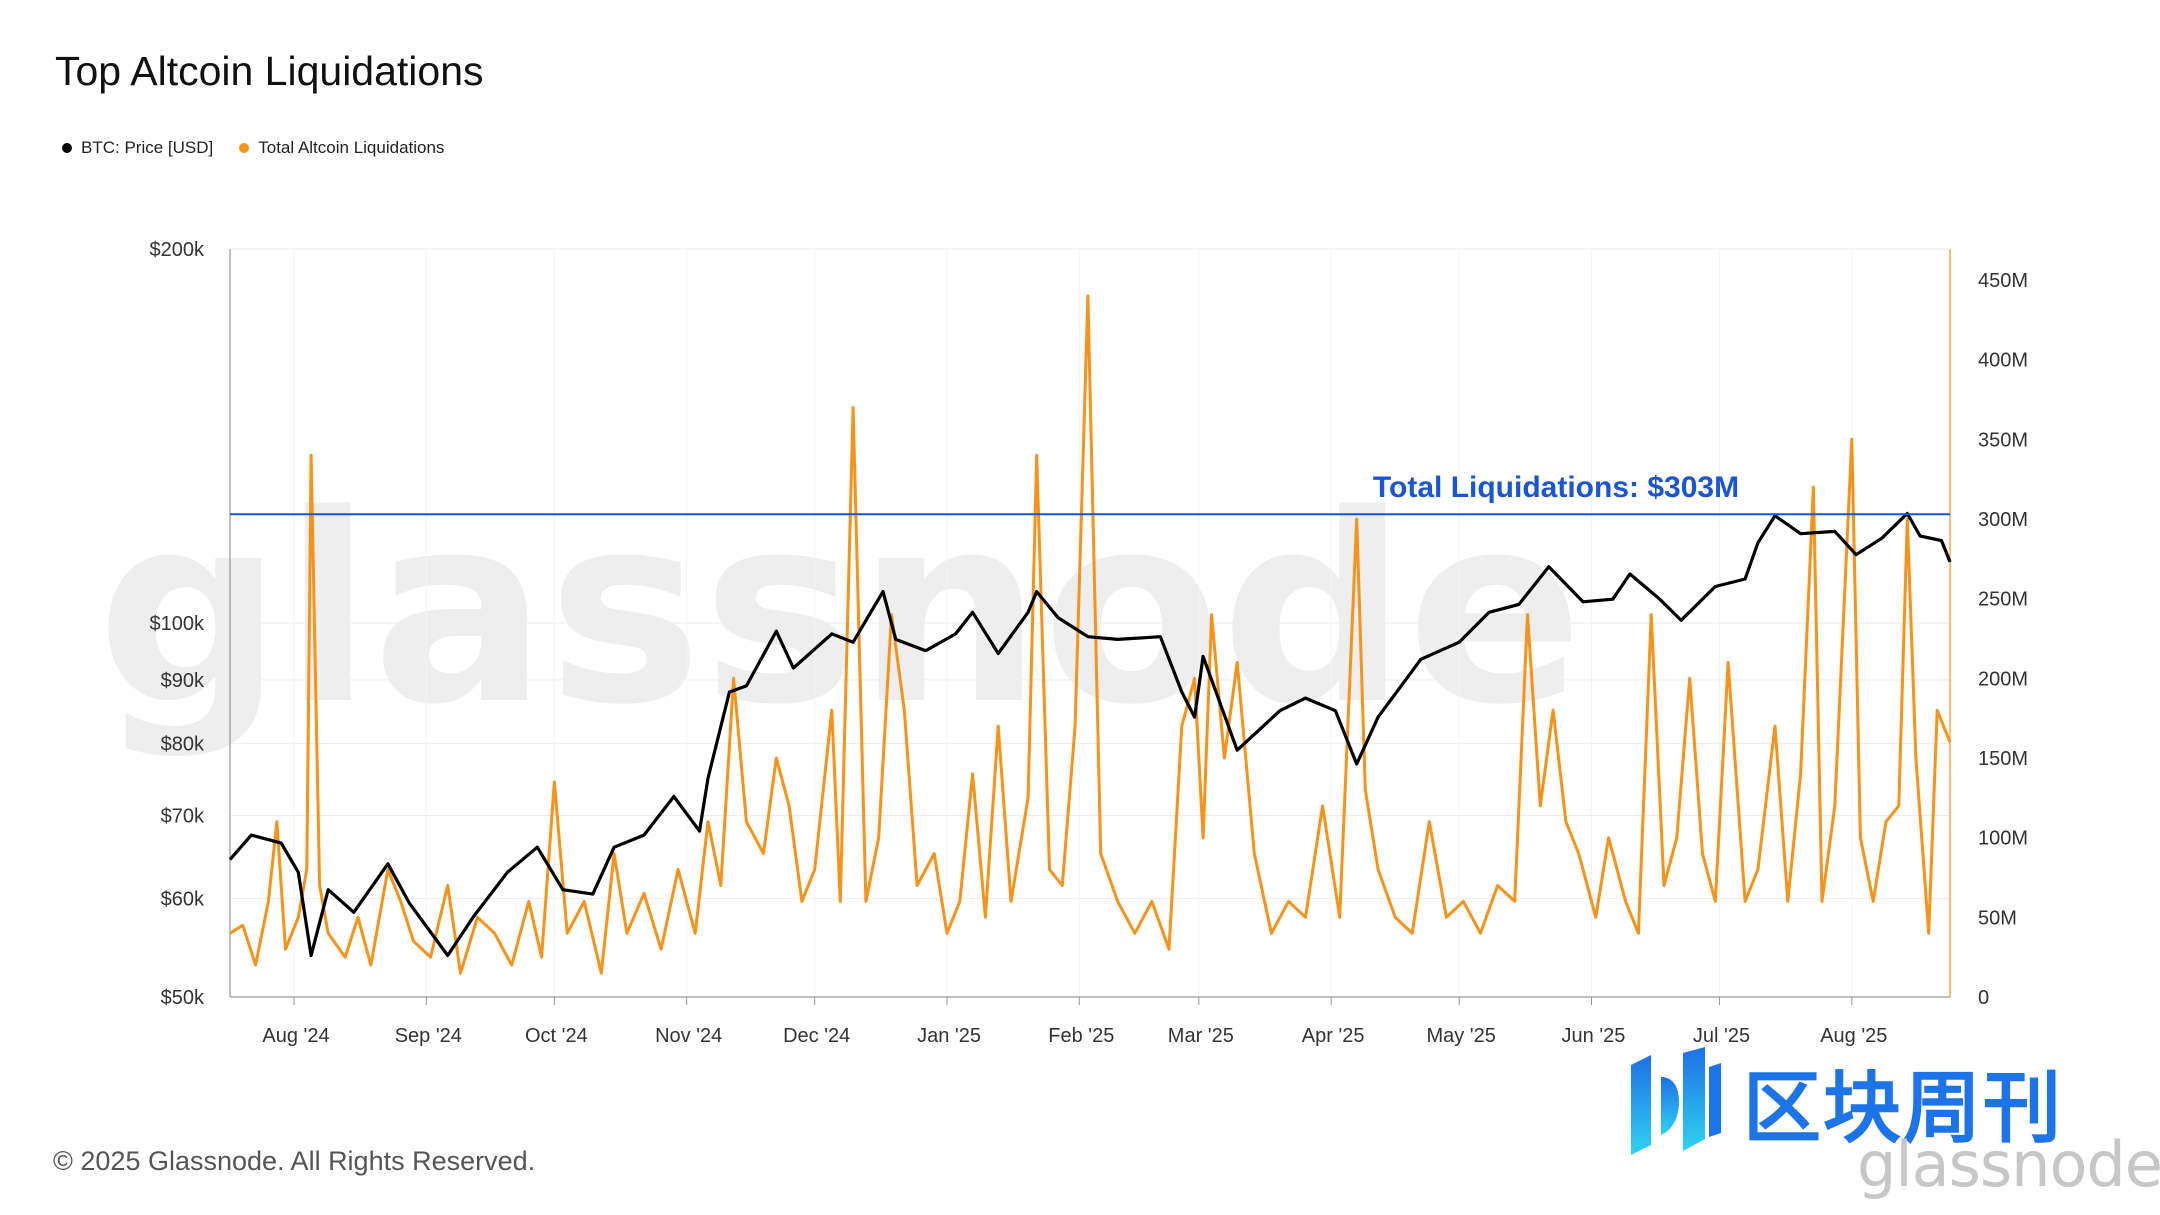 Image resolution: width=2160 pixels, height=1215 pixels. Describe the element at coordinates (1903, 1109) in the screenshot. I see `blockchain-weekly-logo-text: 区块周刊` at that location.